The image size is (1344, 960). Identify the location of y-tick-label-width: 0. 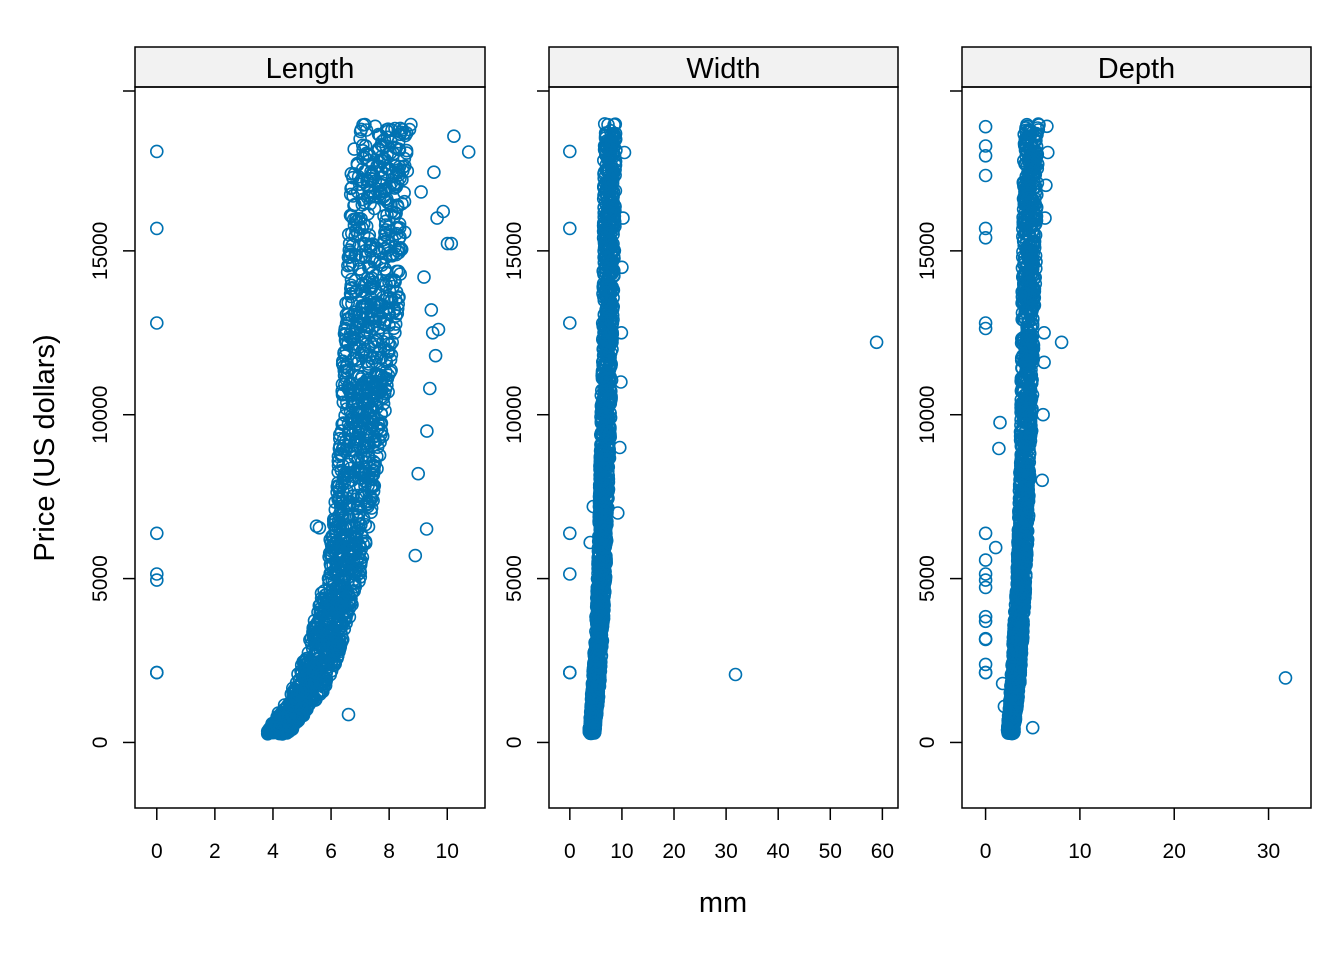
(514, 743).